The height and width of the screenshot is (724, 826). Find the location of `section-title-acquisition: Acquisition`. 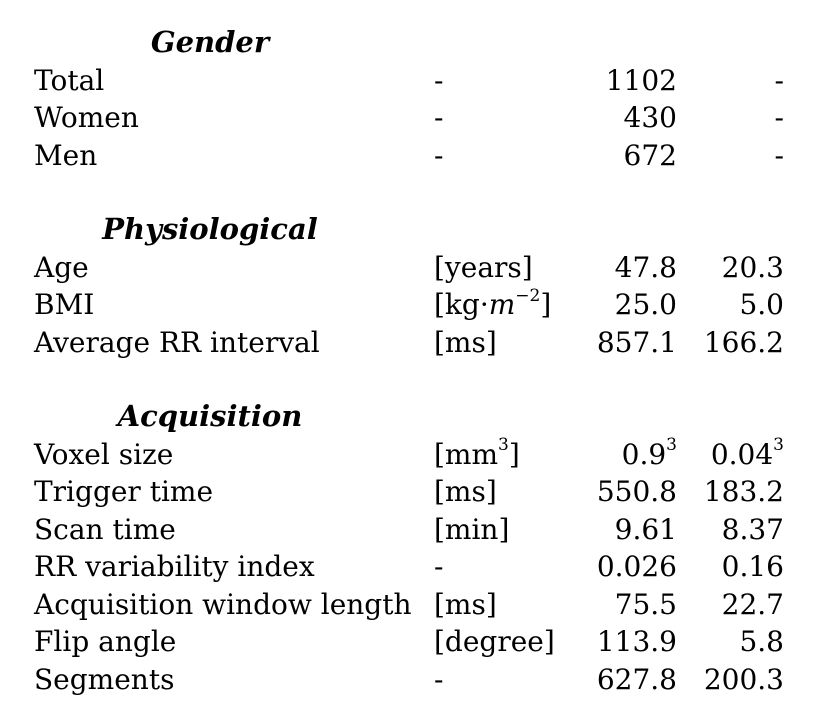

section-title-acquisition: Acquisition is located at coordinates (210, 416).